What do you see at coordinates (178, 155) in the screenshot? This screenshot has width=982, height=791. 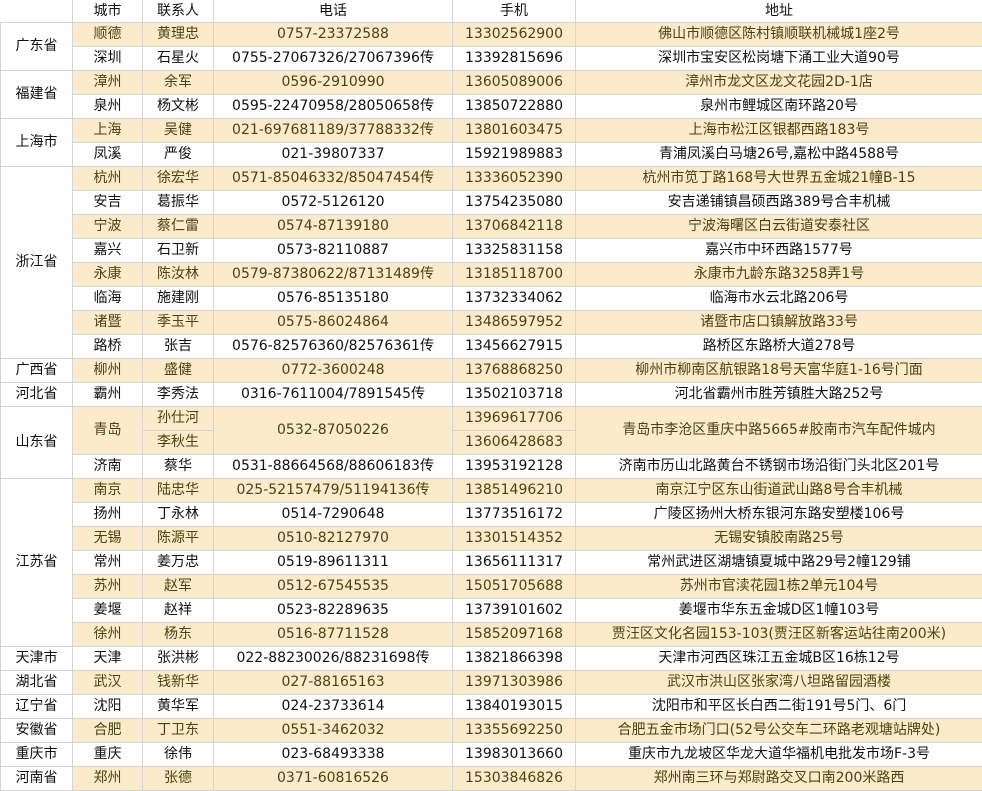 I see `cell-person: 严俊` at bounding box center [178, 155].